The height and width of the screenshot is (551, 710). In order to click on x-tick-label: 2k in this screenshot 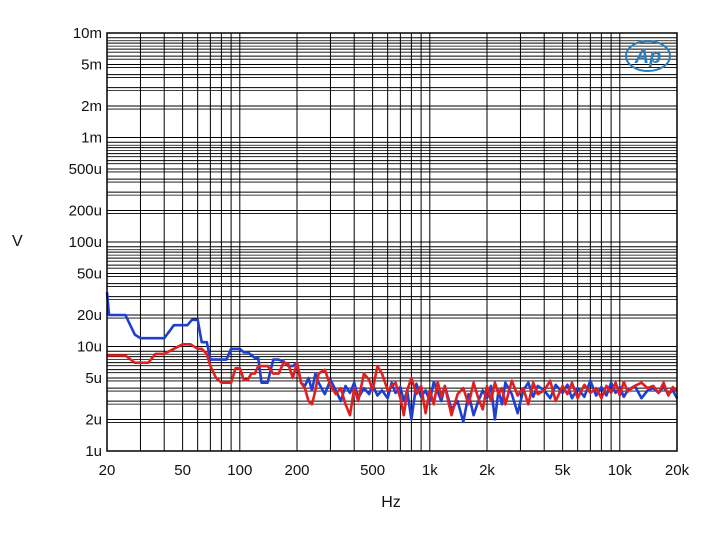, I will do `click(487, 470)`.